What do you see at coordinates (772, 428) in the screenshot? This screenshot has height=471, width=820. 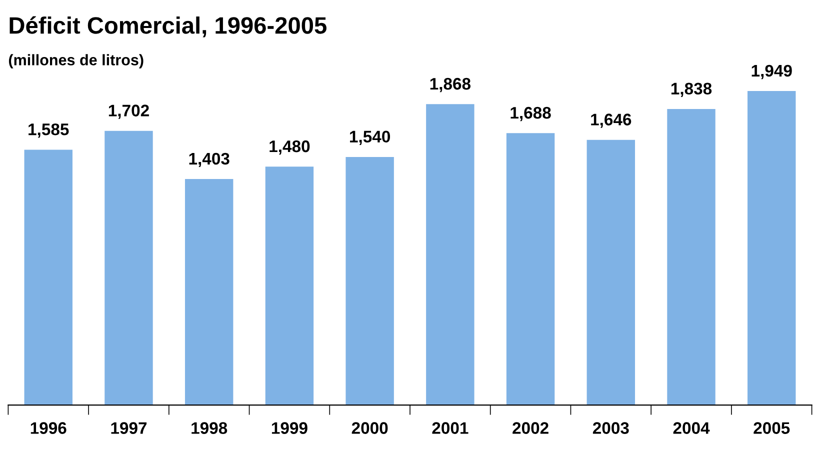 I see `x-tick-label: 2005` at bounding box center [772, 428].